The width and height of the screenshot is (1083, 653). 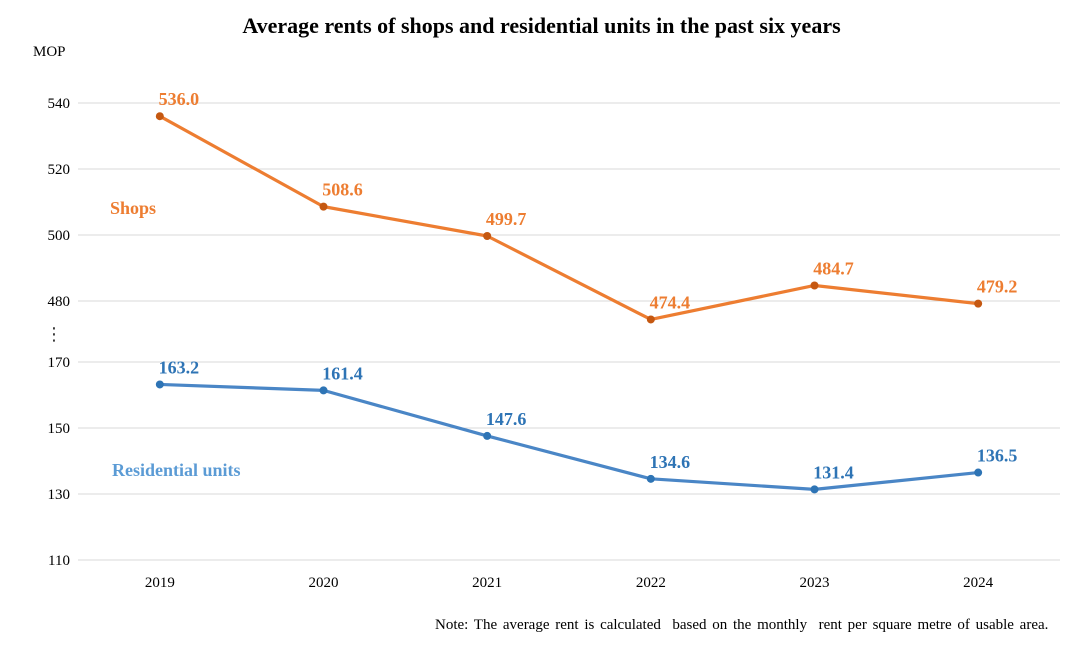 I want to click on x-axis-tick-label: 2024, so click(x=978, y=583).